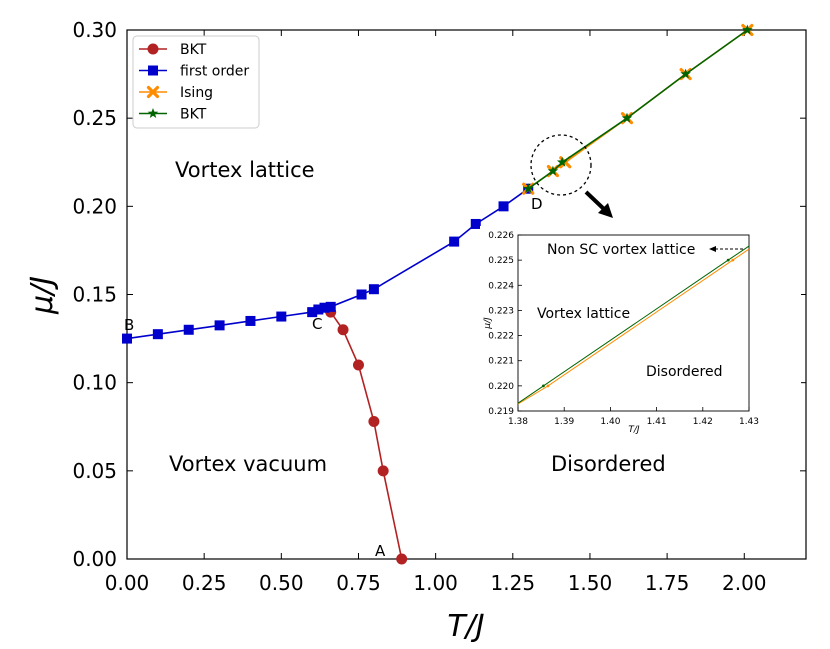 Image resolution: width=830 pixels, height=649 pixels. I want to click on x-tick-label: 0.75, so click(358, 583).